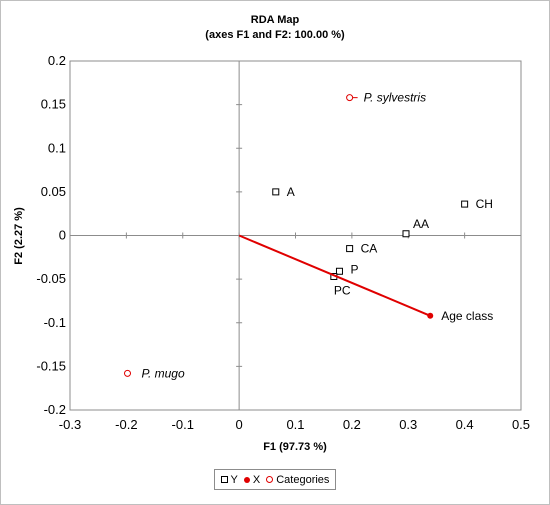  What do you see at coordinates (352, 424) in the screenshot?
I see `x-tick-label: 0.2` at bounding box center [352, 424].